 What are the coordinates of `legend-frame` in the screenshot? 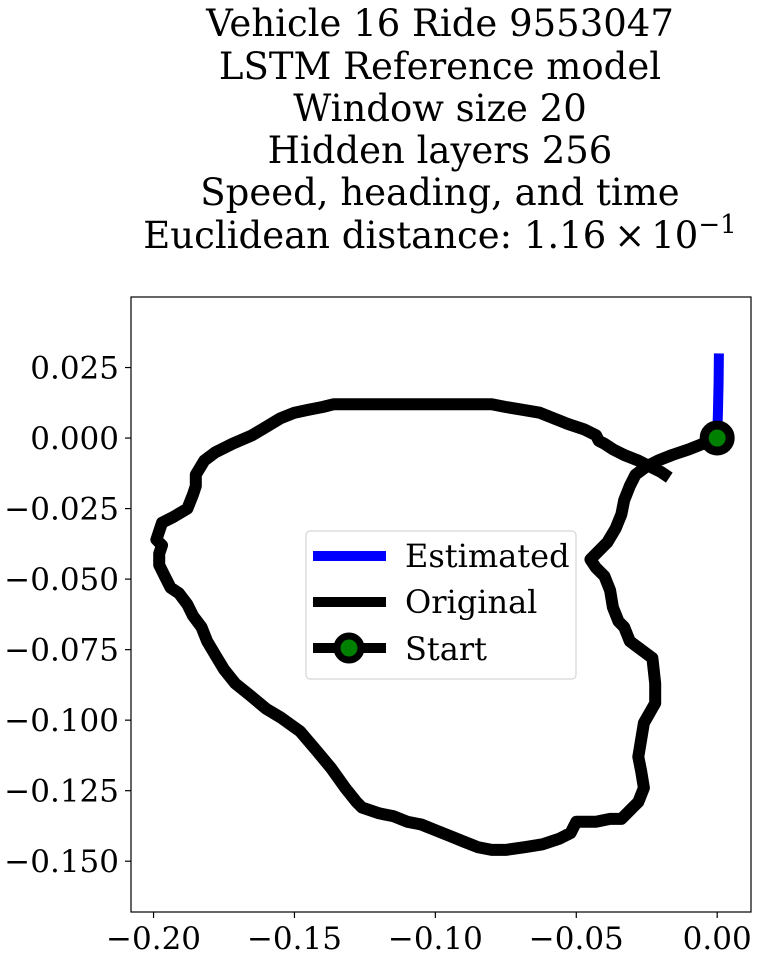 It's located at (441, 605).